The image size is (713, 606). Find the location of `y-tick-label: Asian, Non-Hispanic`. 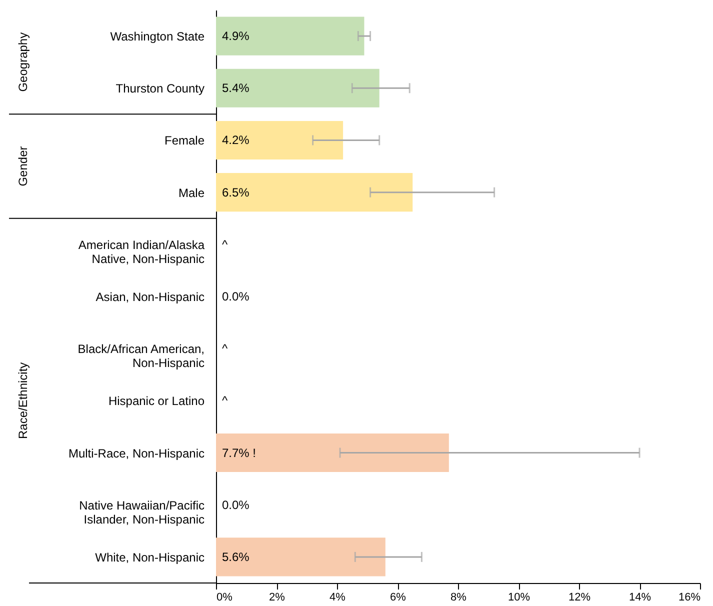

y-tick-label: Asian, Non-Hispanic is located at coordinates (150, 297).